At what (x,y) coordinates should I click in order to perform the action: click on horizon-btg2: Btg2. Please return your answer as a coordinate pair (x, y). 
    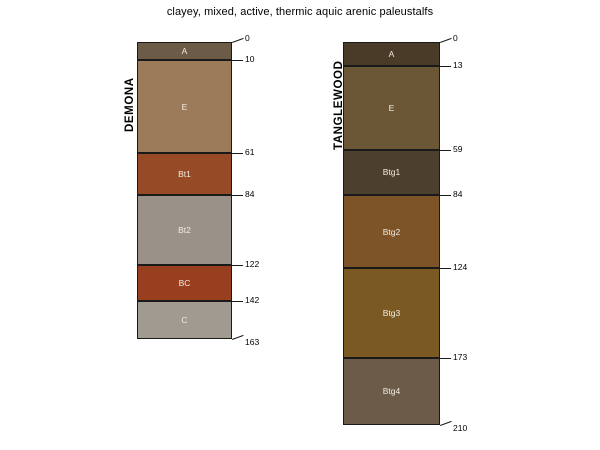
    Looking at the image, I should click on (391, 232).